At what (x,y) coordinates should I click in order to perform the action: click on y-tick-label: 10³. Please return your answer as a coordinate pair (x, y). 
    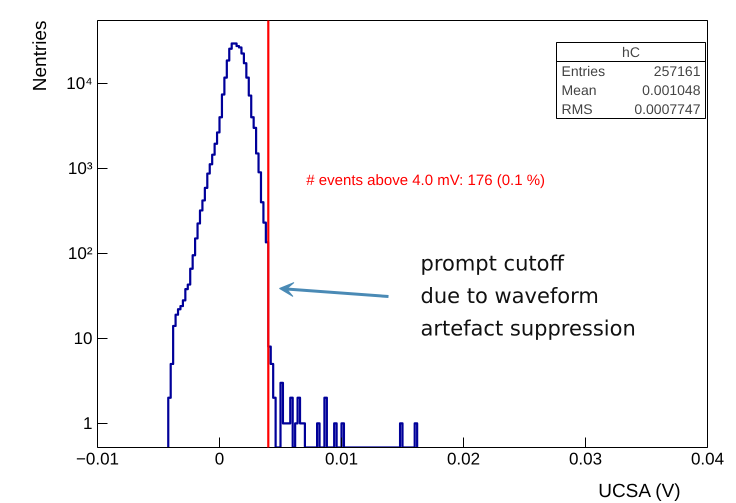
    Looking at the image, I should click on (80, 168).